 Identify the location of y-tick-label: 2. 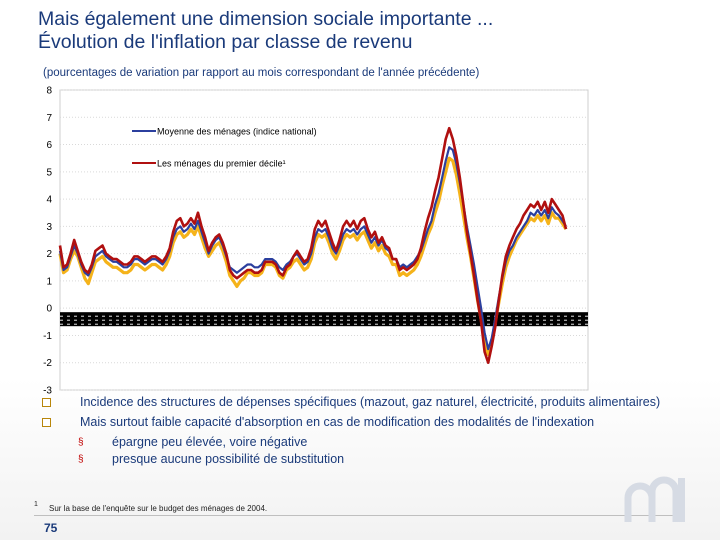
(49, 254).